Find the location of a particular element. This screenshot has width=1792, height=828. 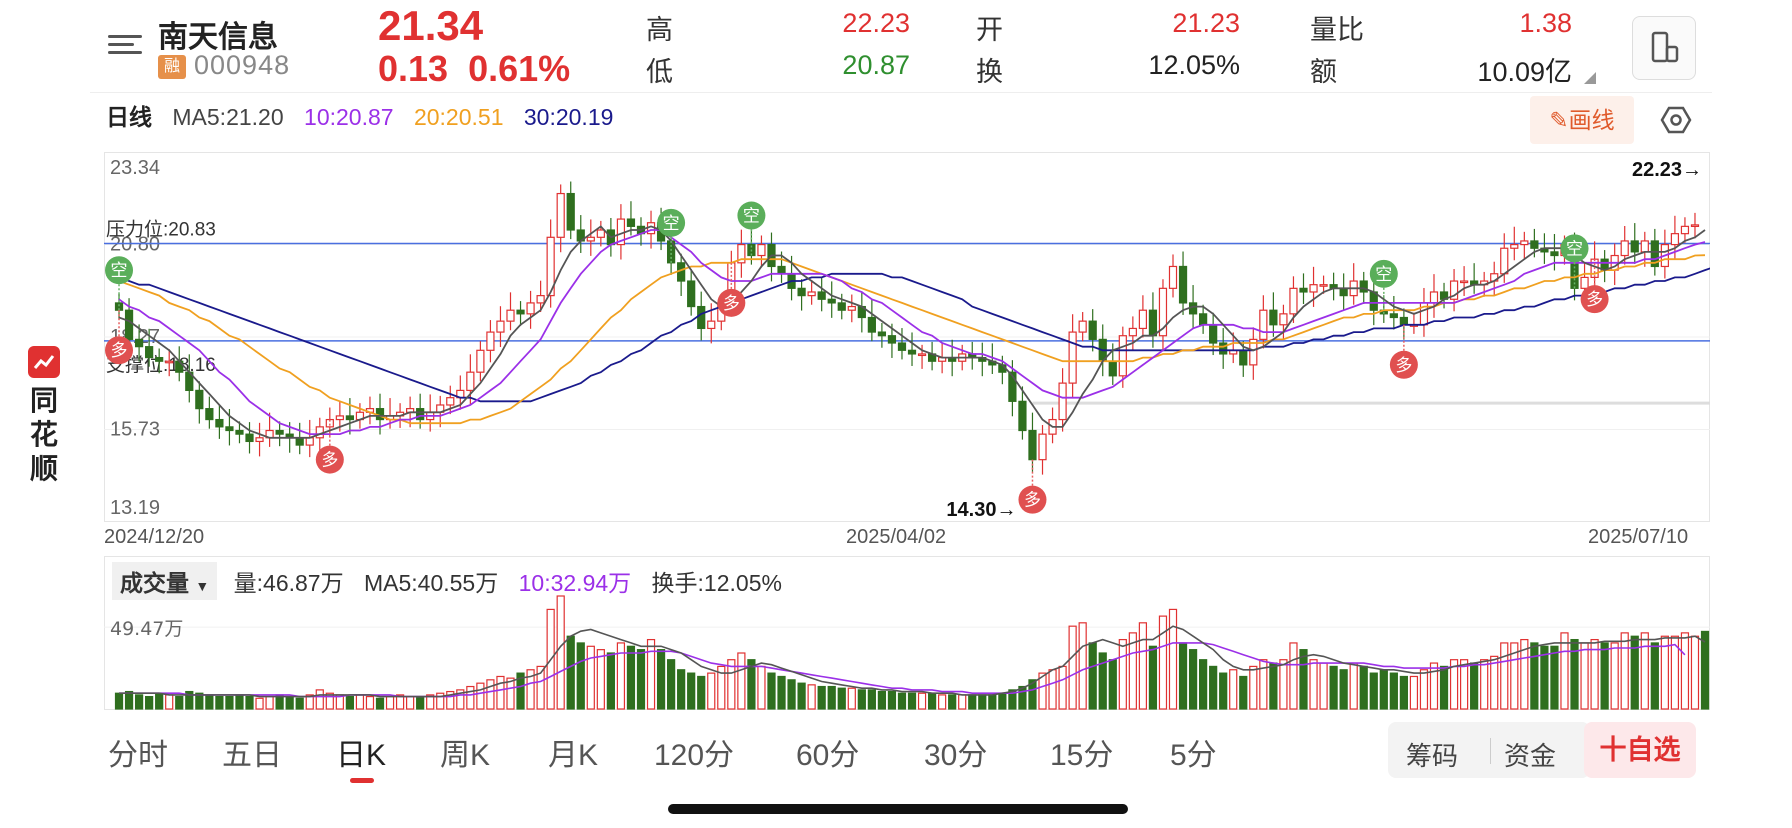

stat-high-value: 22.23 is located at coordinates (876, 23).